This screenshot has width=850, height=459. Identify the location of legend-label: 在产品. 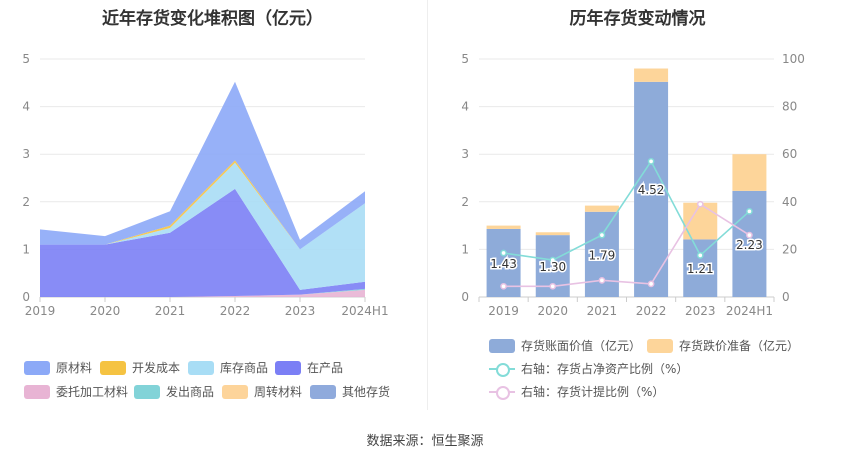
(325, 368).